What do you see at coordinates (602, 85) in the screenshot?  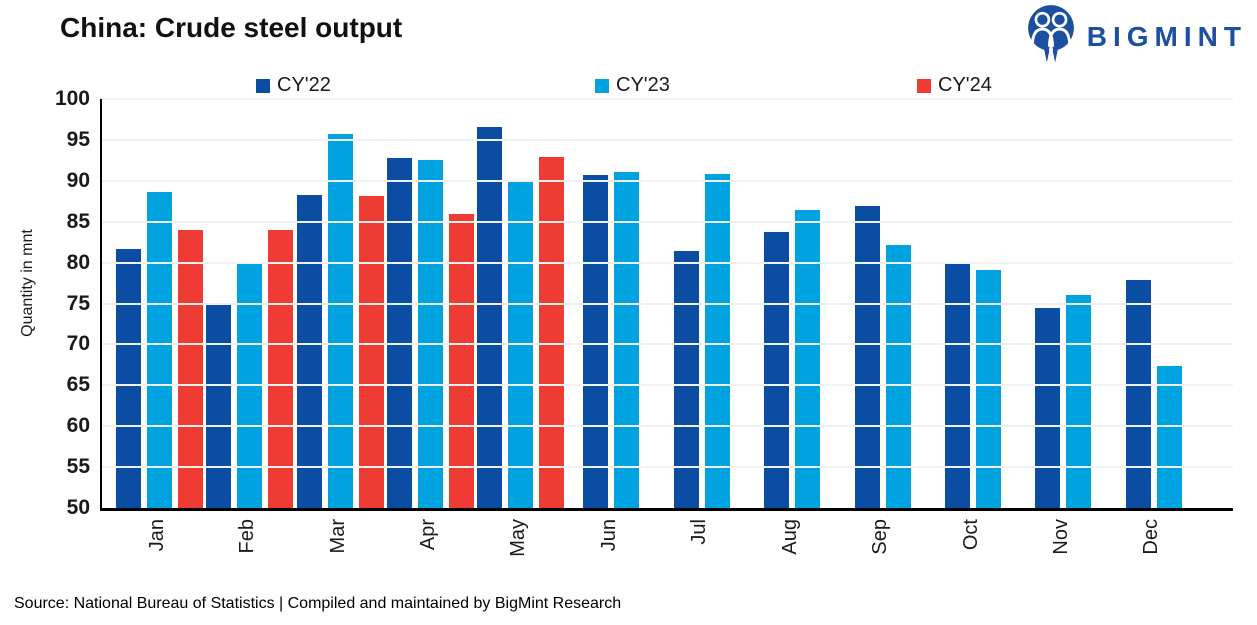 I see `legend-swatch-cy23` at bounding box center [602, 85].